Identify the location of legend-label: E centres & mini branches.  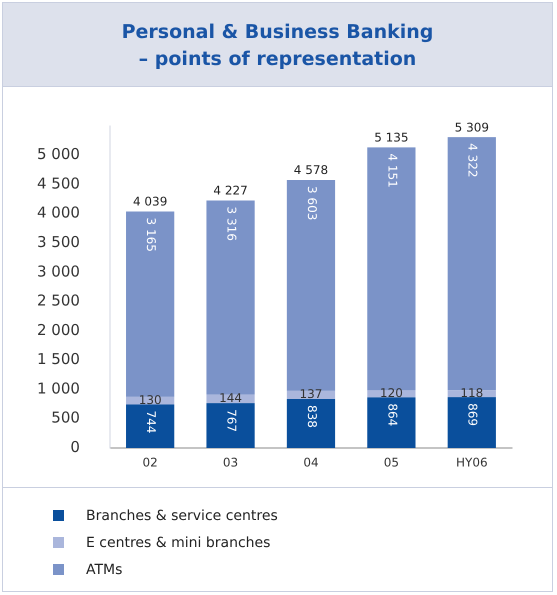
(178, 542).